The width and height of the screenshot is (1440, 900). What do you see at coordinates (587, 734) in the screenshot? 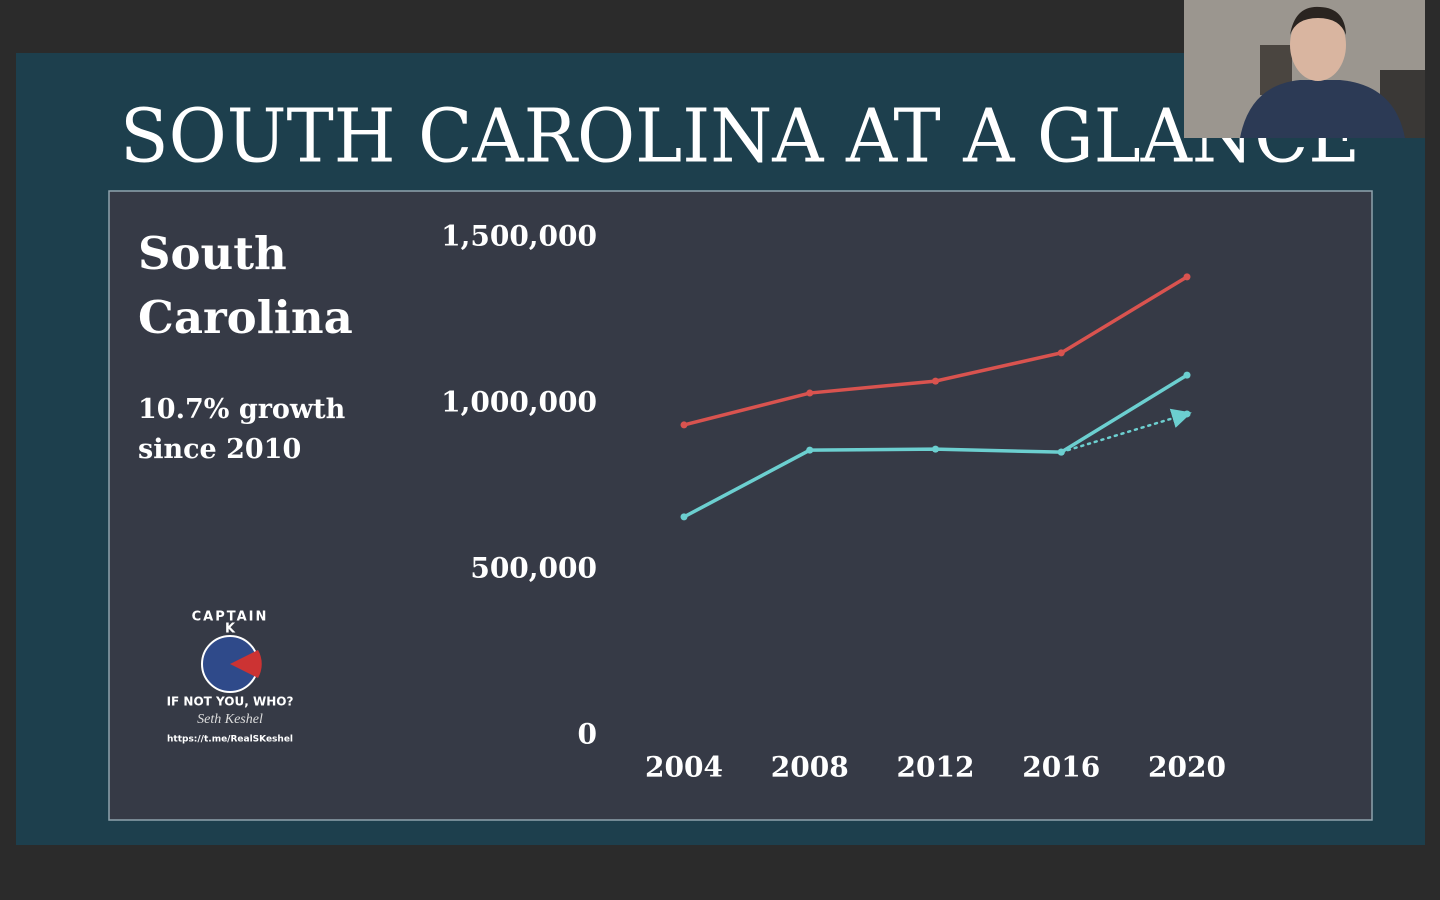
I see `y-tick-label: 0` at bounding box center [587, 734].